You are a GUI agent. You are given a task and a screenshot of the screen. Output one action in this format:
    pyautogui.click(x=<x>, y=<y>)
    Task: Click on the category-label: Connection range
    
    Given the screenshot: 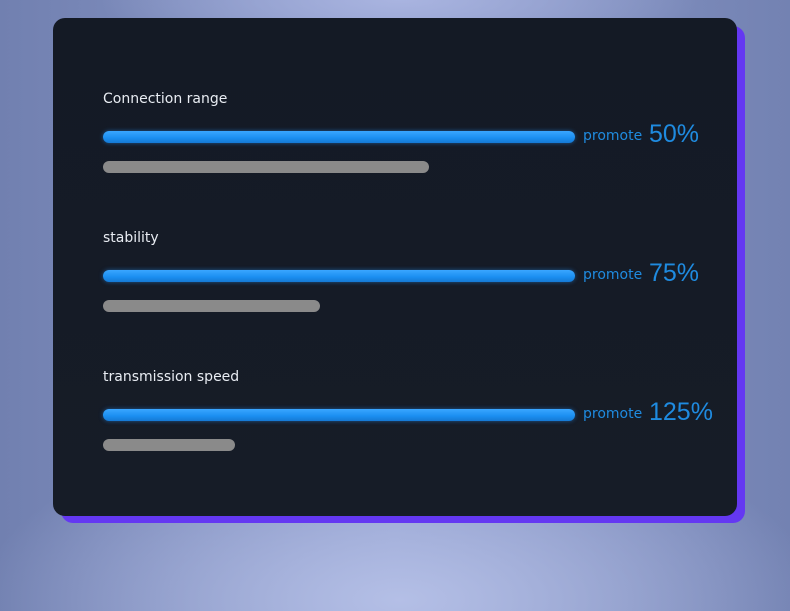 What is the action you would take?
    pyautogui.click(x=165, y=99)
    